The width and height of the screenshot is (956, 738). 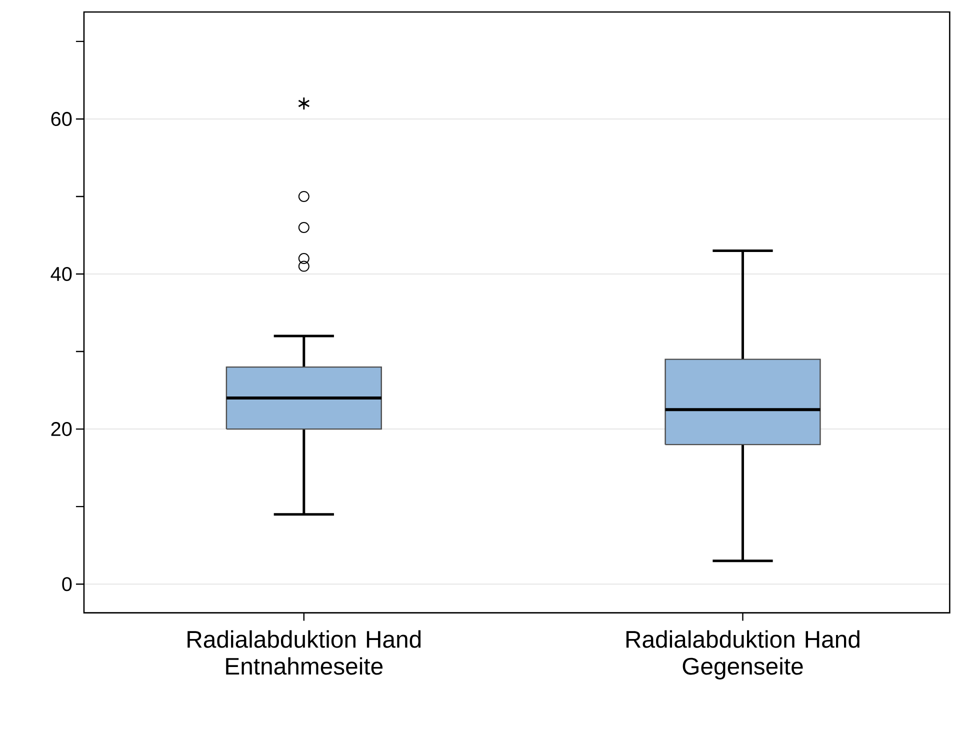 I want to click on y-tick-label: 0, so click(x=67, y=584).